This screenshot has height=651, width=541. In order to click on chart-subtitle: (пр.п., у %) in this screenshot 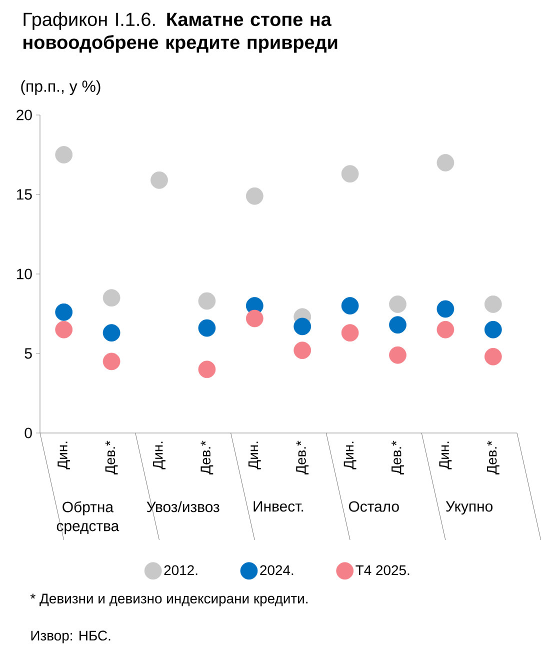, I will do `click(60, 88)`.